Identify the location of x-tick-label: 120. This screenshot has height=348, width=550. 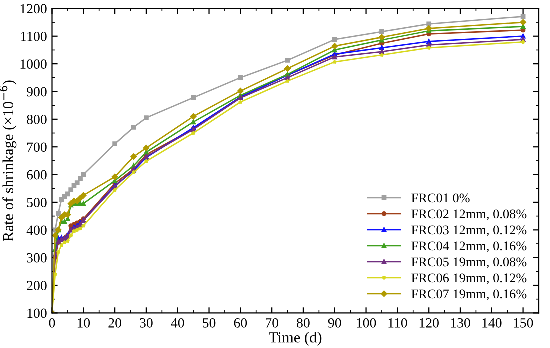
(429, 323).